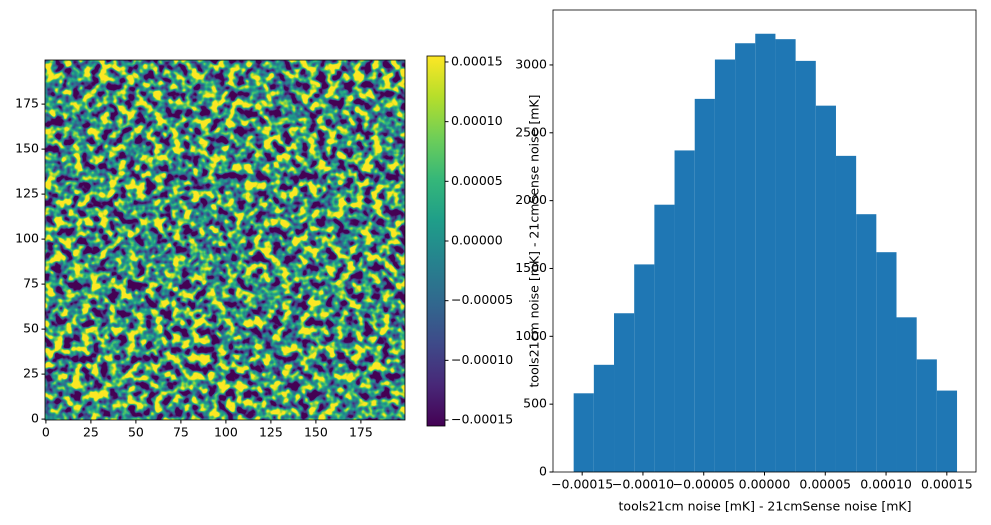 Image resolution: width=991 pixels, height=525 pixels. What do you see at coordinates (531, 63) in the screenshot?
I see `y-tick-label: 3000` at bounding box center [531, 63].